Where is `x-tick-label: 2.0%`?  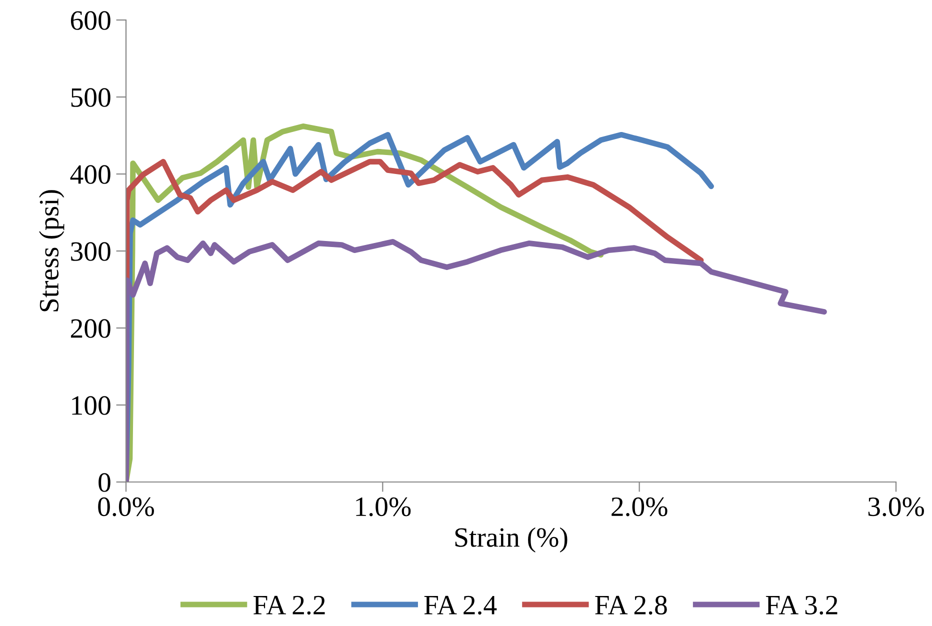
x-tick-label: 2.0% is located at coordinates (640, 506).